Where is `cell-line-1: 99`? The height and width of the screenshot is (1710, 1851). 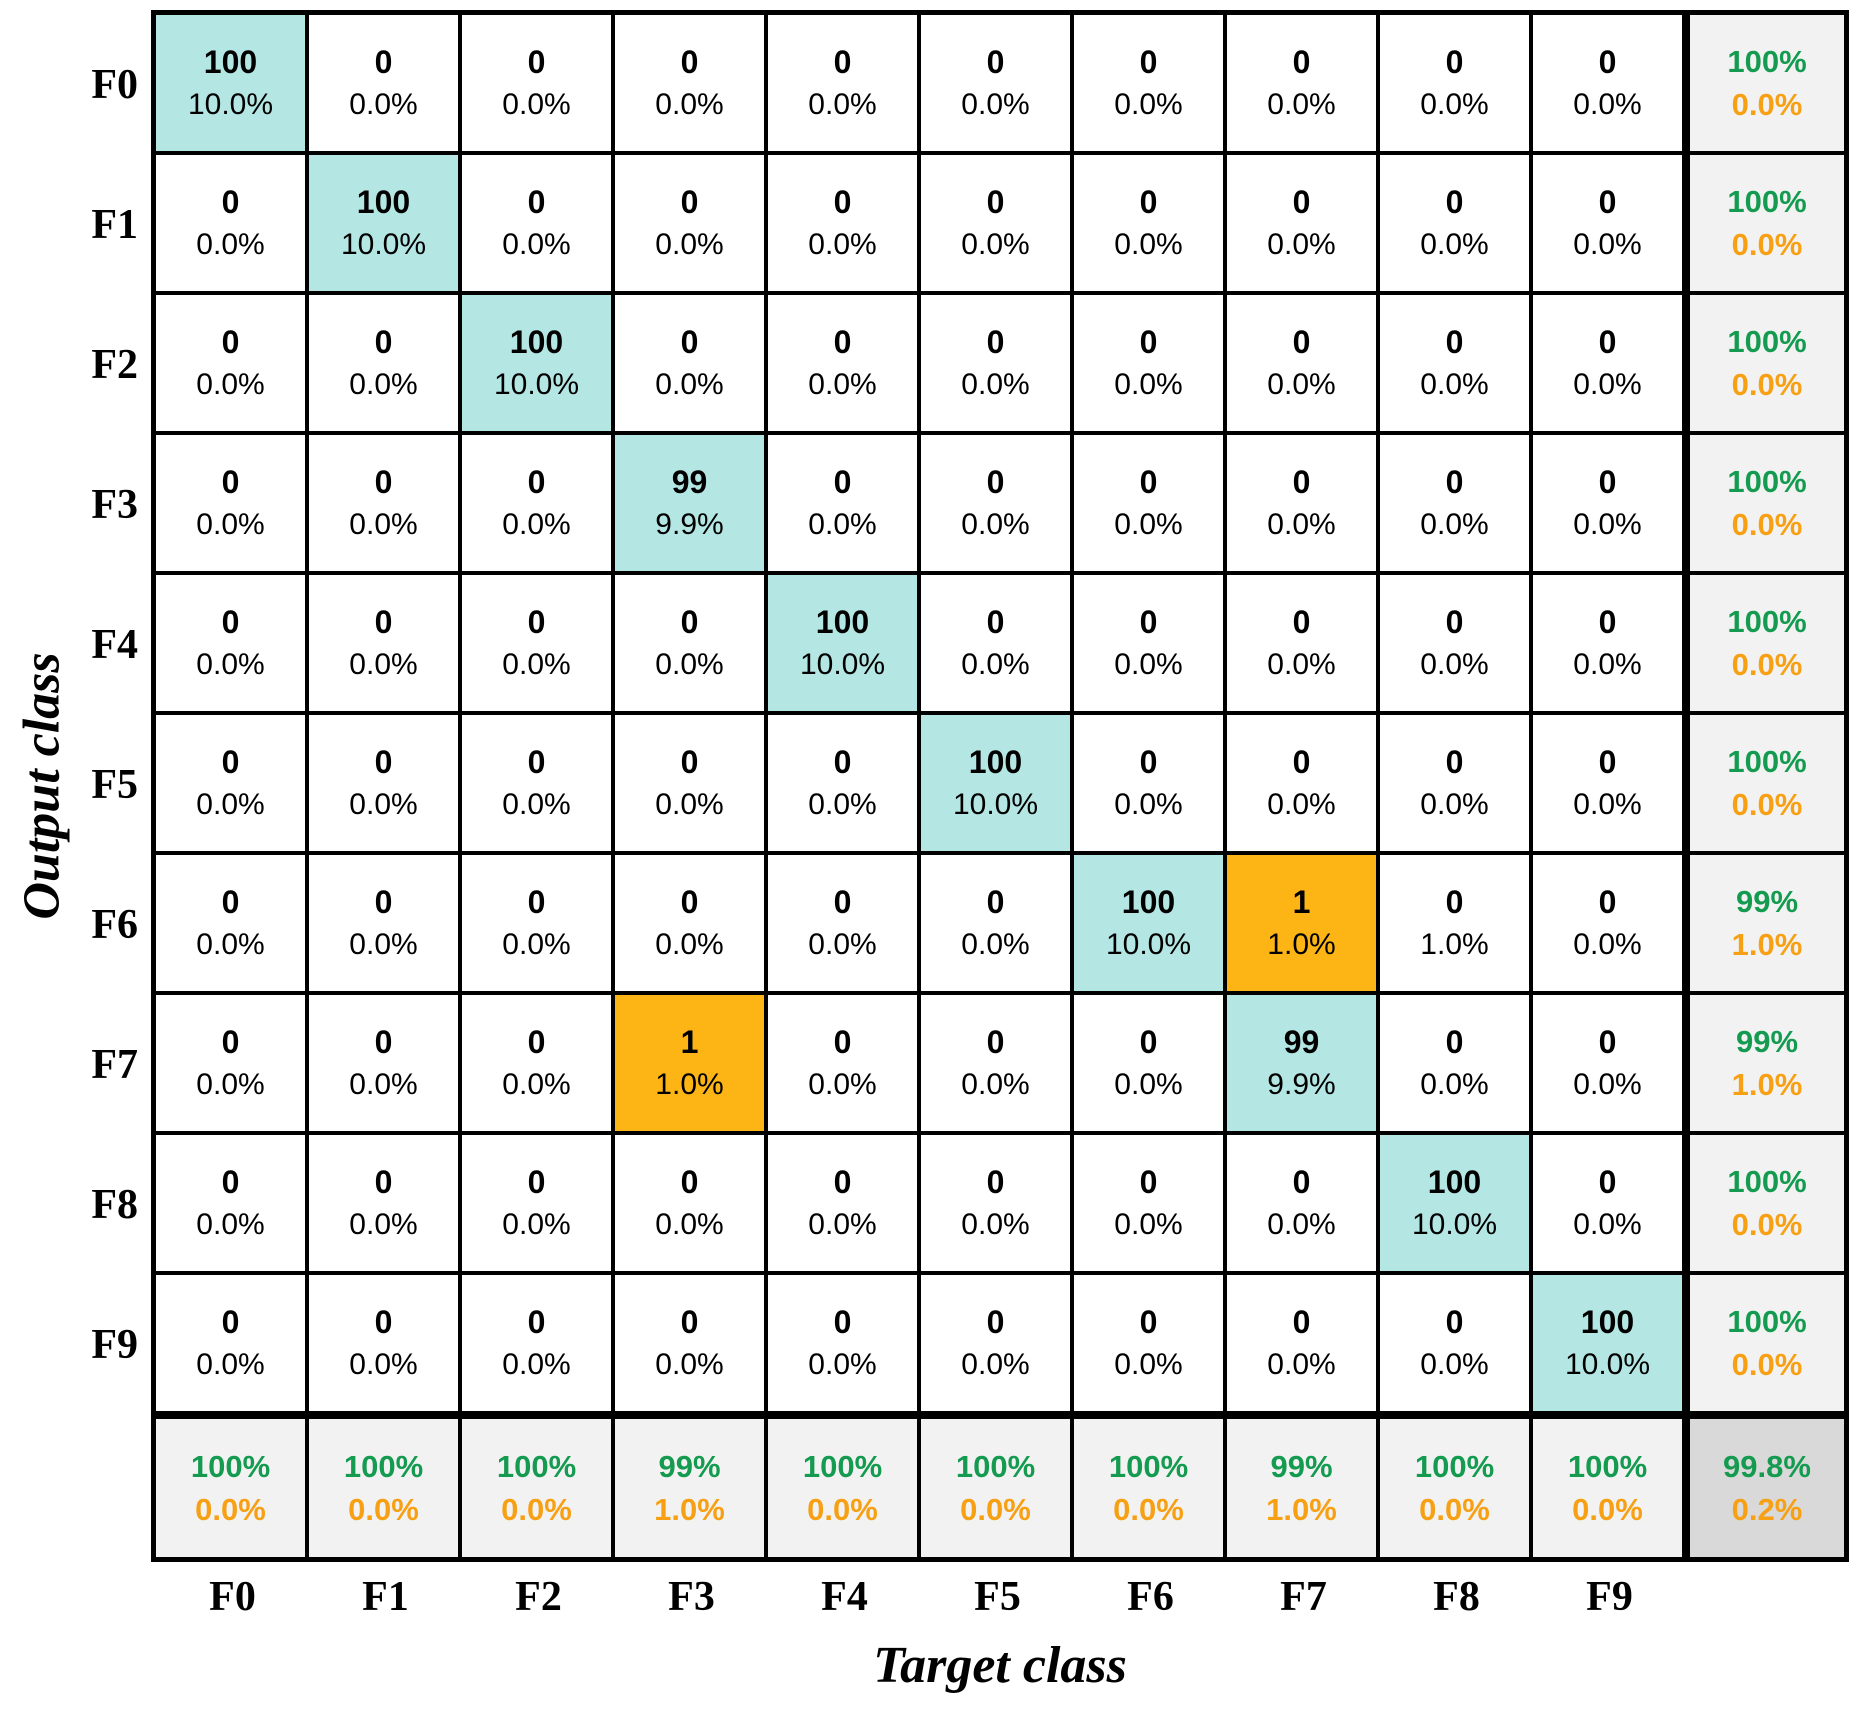 cell-line-1: 99 is located at coordinates (1301, 1042).